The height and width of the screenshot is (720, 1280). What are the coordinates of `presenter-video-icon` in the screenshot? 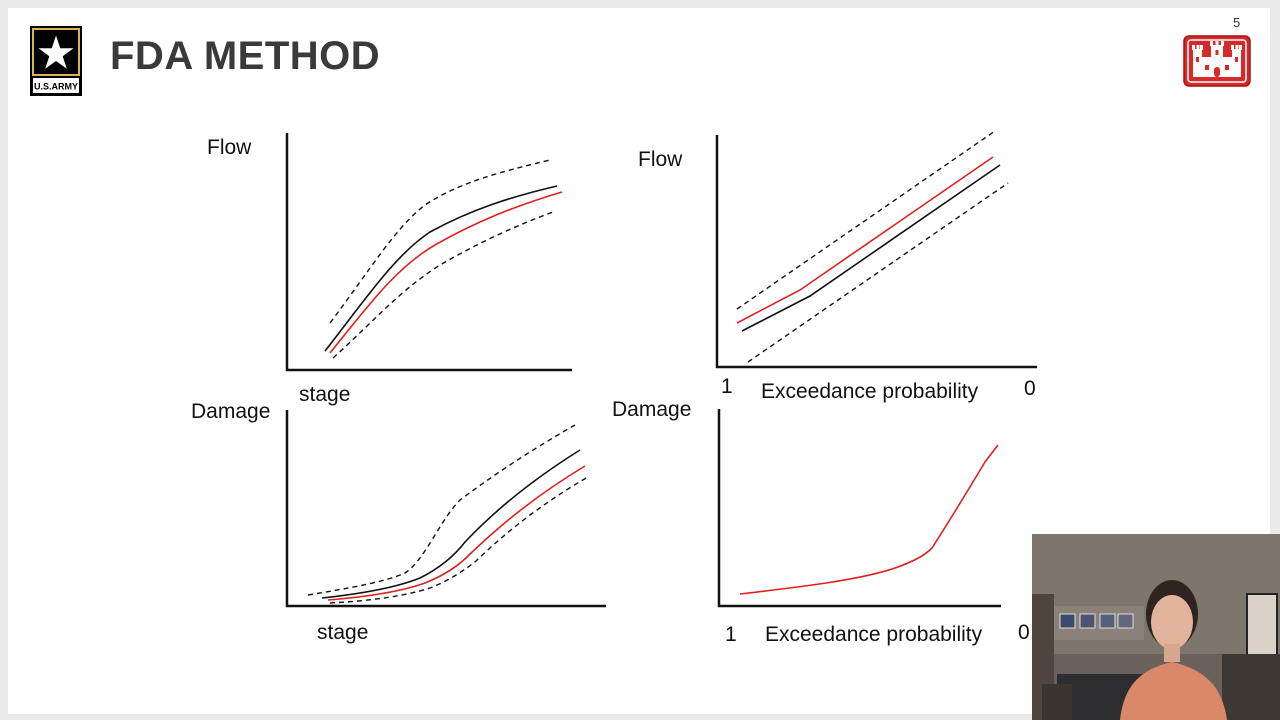 It's located at (1156, 627).